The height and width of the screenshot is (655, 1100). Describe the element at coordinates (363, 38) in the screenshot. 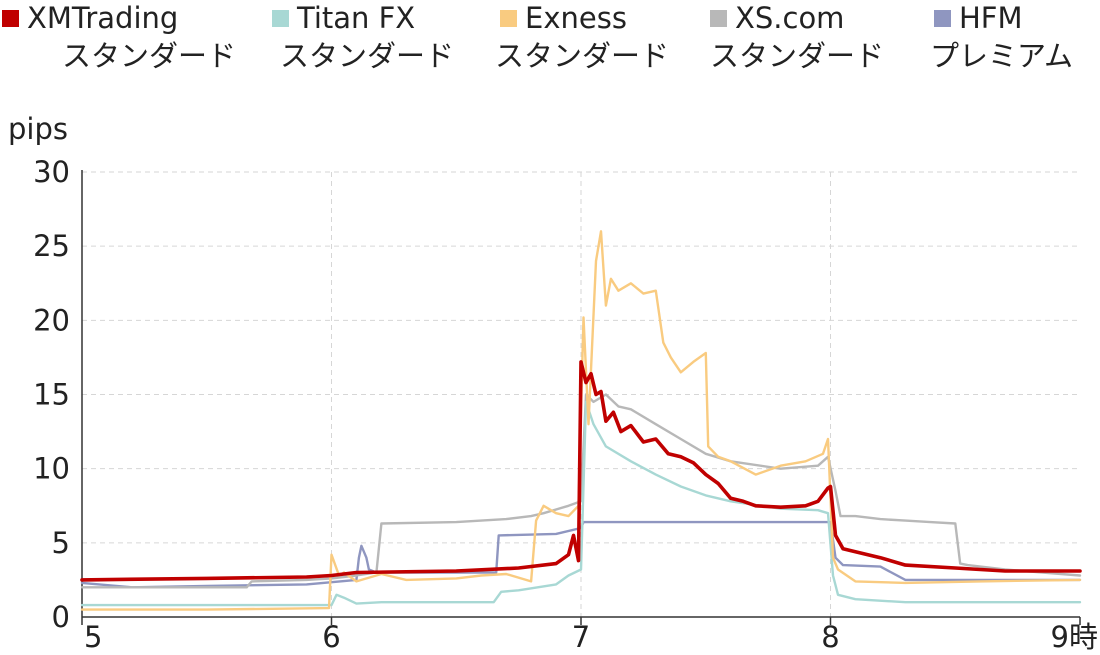

I see `legend-item-titanfx: Titan FX スタンダード` at that location.